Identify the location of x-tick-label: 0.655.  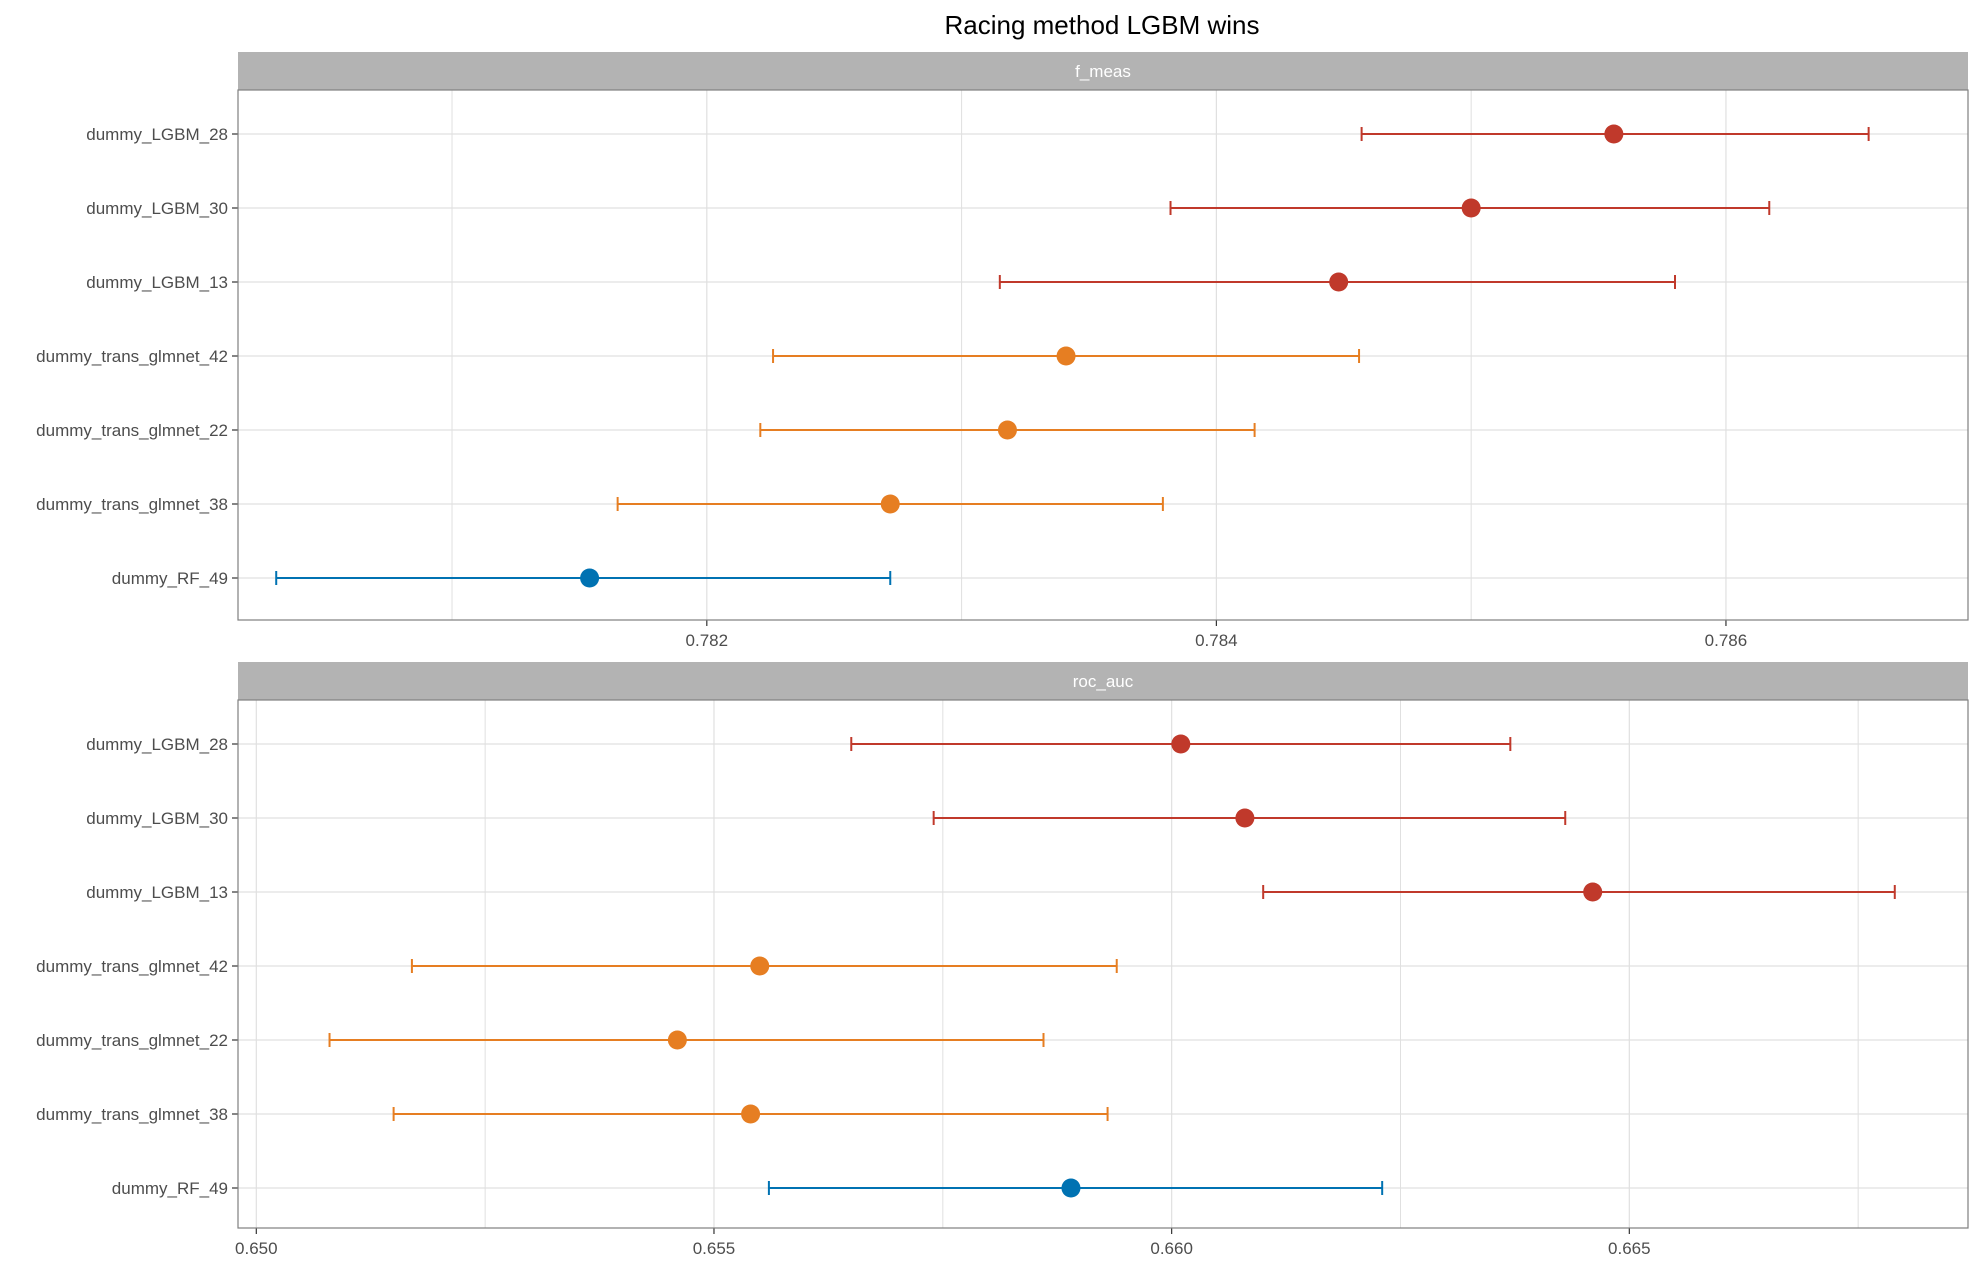
(714, 1248).